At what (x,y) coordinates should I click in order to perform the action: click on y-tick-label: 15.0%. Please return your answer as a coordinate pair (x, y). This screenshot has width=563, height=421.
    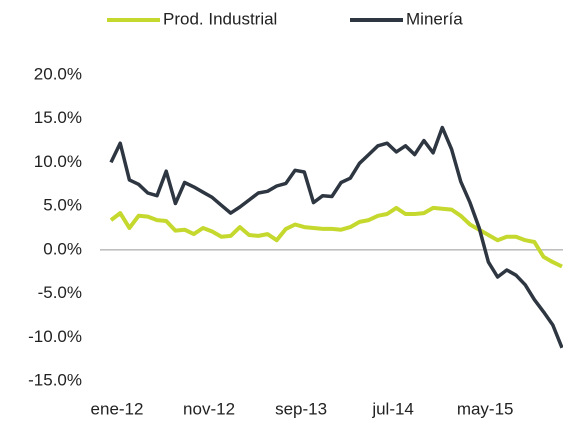
    Looking at the image, I should click on (58, 117).